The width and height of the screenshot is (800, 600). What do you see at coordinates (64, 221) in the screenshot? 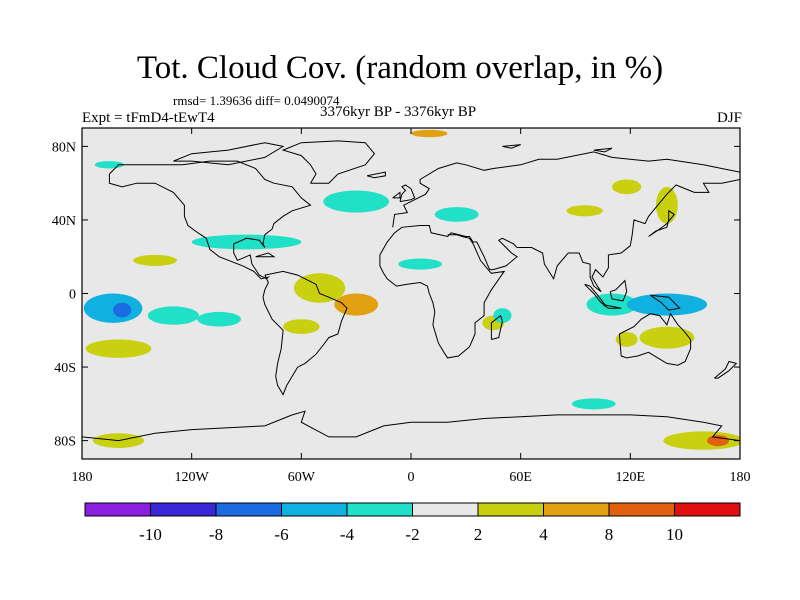
I see `y-tick-label: 40N` at bounding box center [64, 221].